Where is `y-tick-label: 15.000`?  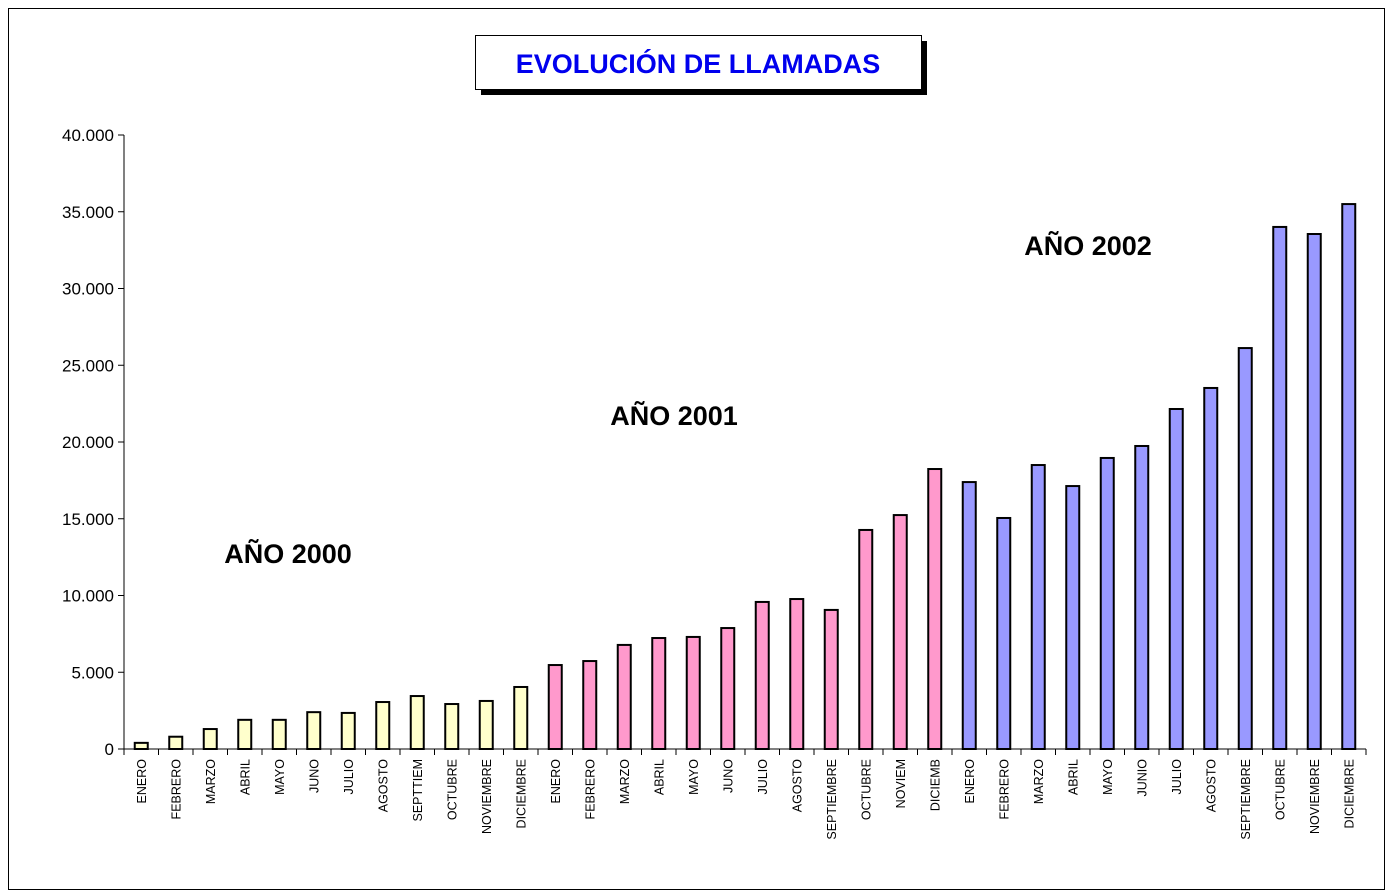 y-tick-label: 15.000 is located at coordinates (88, 519).